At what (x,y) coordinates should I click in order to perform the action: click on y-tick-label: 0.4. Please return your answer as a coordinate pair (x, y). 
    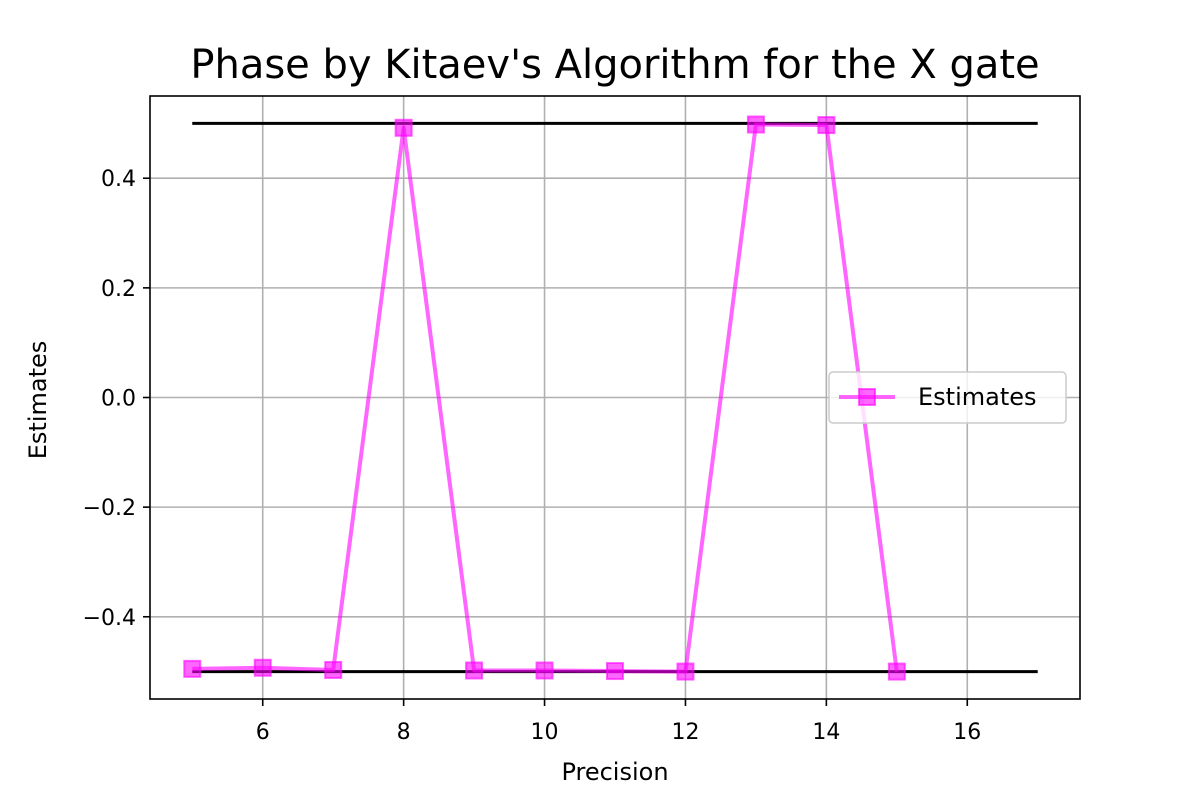
    Looking at the image, I should click on (118, 179).